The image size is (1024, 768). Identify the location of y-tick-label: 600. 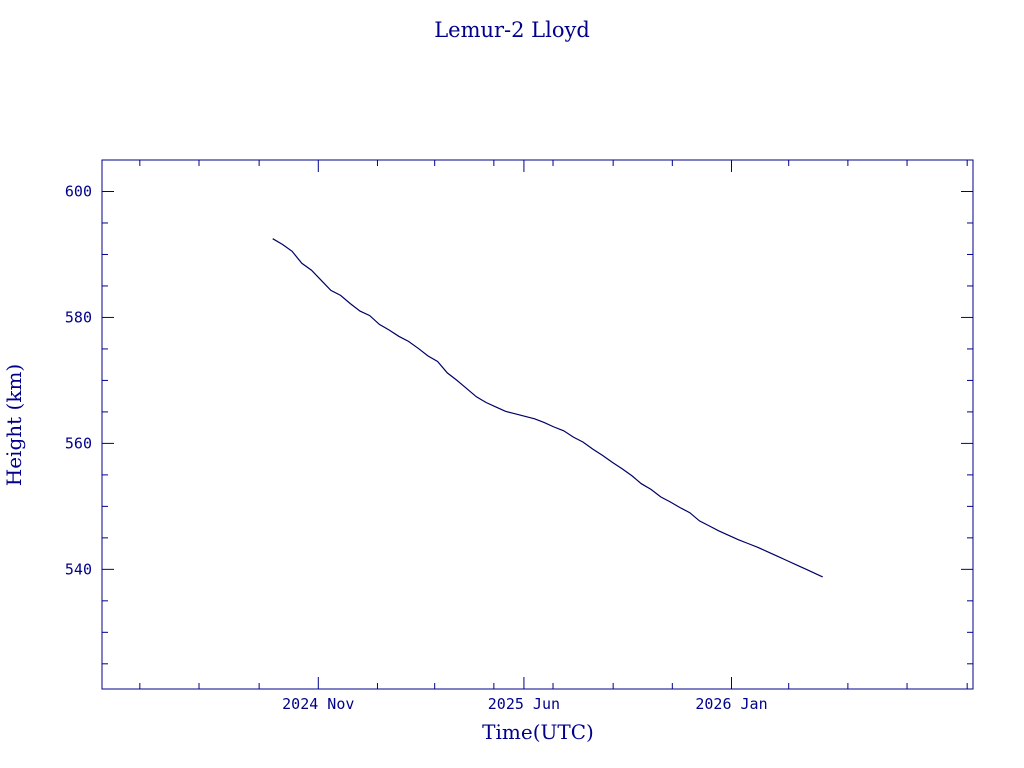
(78, 191).